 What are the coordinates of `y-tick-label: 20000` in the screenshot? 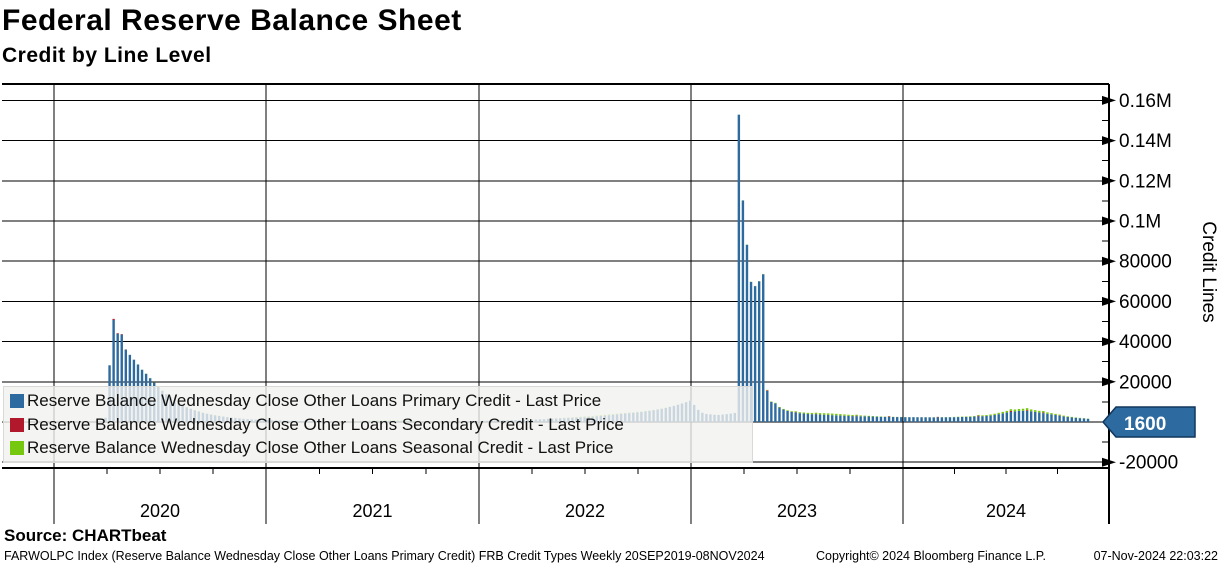 It's located at (1145, 382).